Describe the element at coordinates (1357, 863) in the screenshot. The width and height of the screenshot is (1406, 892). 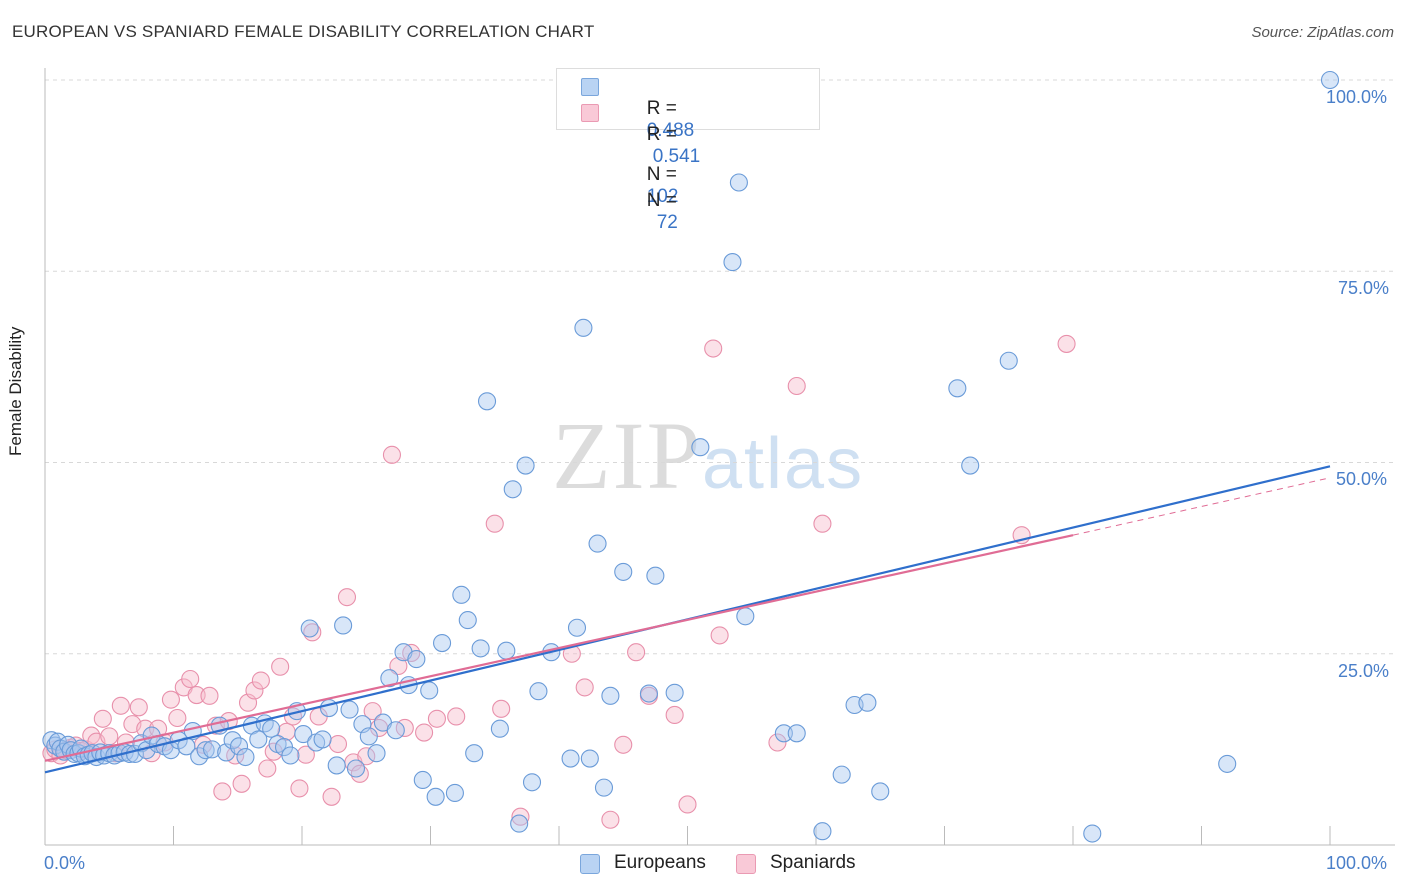
I see `x-tick-label-100: 100.0%` at that location.